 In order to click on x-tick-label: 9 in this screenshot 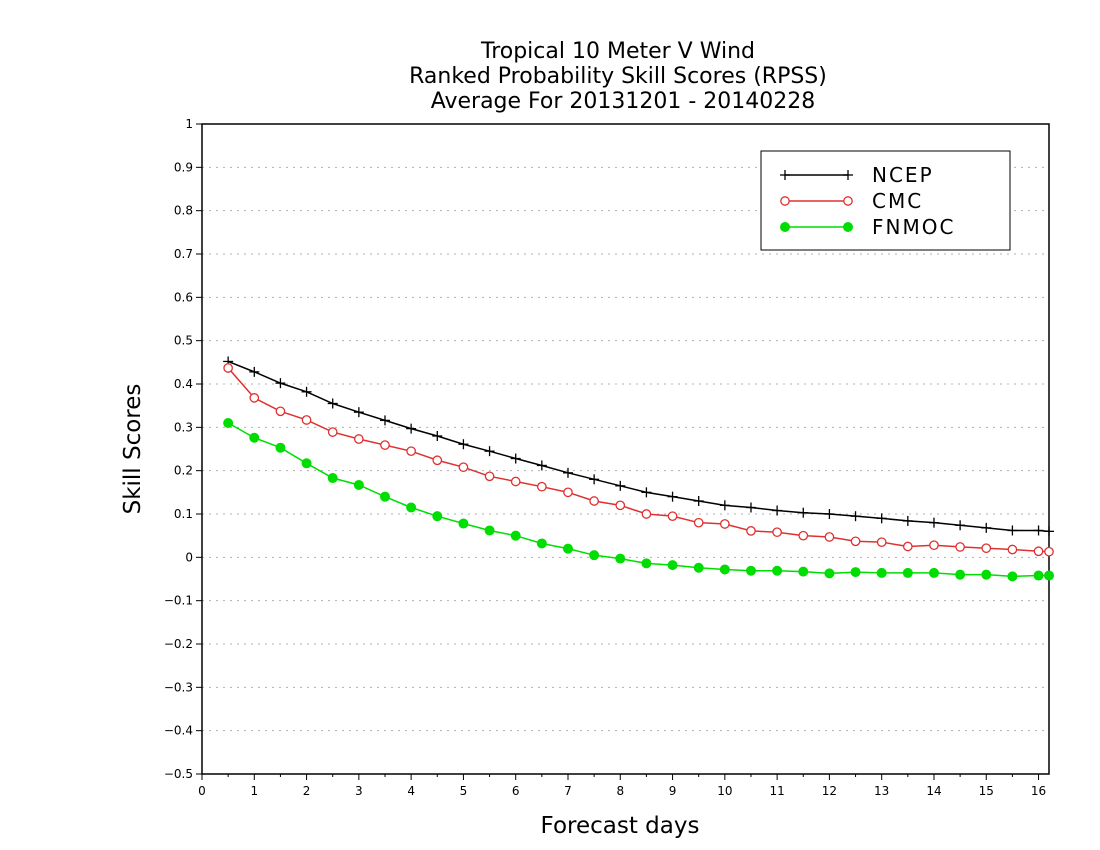, I will do `click(673, 791)`.